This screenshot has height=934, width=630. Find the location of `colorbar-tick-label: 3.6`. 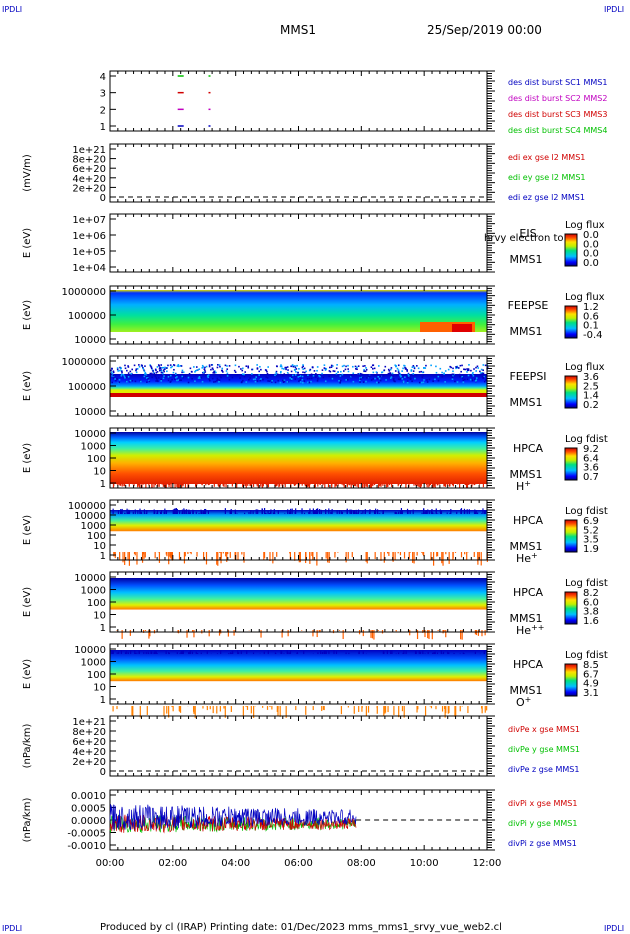

colorbar-tick-label: 3.6 is located at coordinates (591, 377).